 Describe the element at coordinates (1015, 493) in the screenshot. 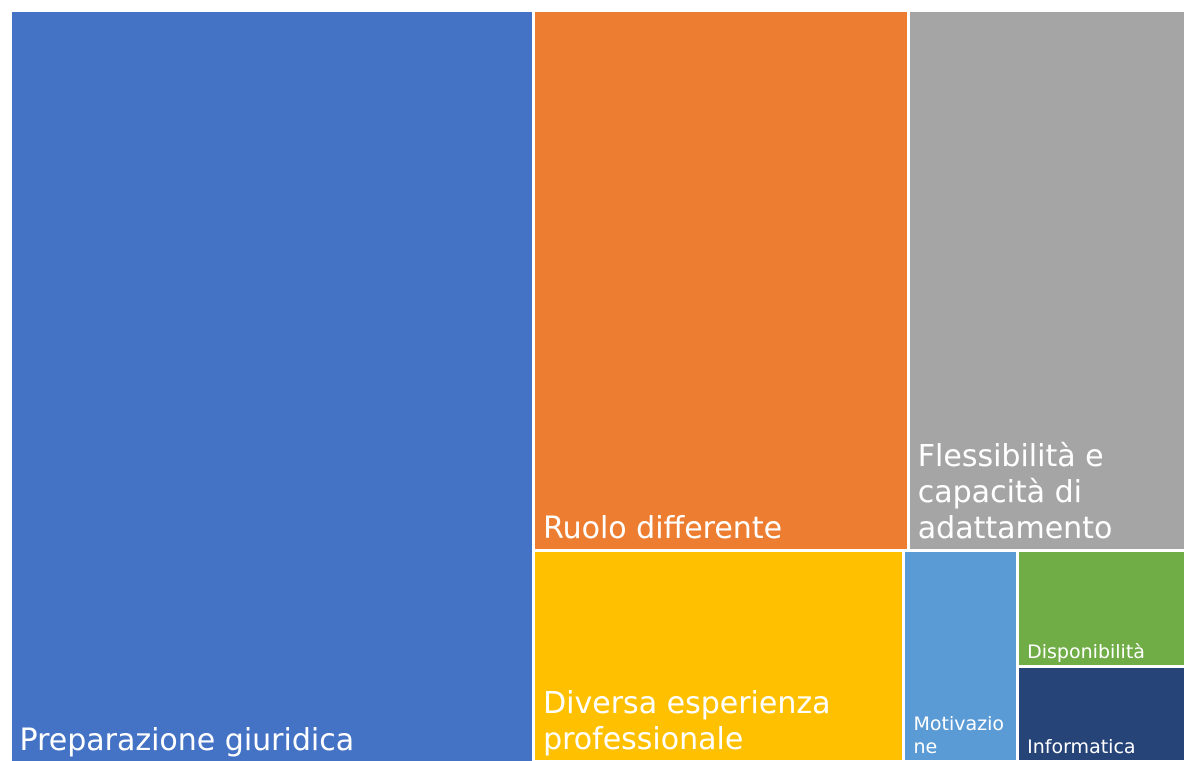

I see `tile-label: Flessibilità e capacità di adattamento` at that location.